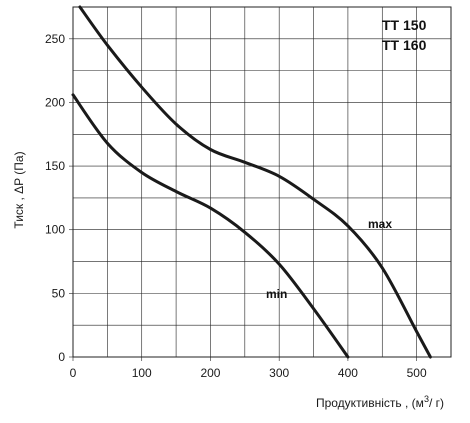 This screenshot has width=470, height=423. What do you see at coordinates (426, 399) in the screenshot?
I see `x-axis-label-sup: 3` at bounding box center [426, 399].